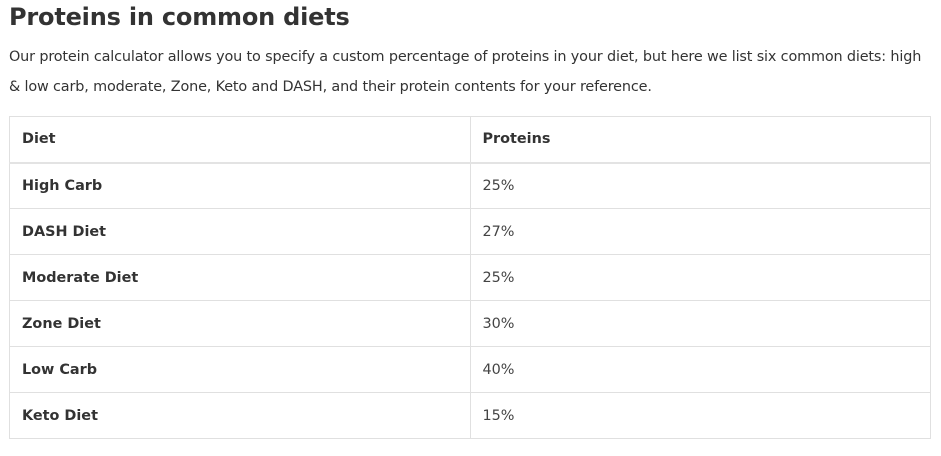 Image resolution: width=941 pixels, height=456 pixels. Describe the element at coordinates (700, 323) in the screenshot. I see `protein-value-cell: 30%` at that location.